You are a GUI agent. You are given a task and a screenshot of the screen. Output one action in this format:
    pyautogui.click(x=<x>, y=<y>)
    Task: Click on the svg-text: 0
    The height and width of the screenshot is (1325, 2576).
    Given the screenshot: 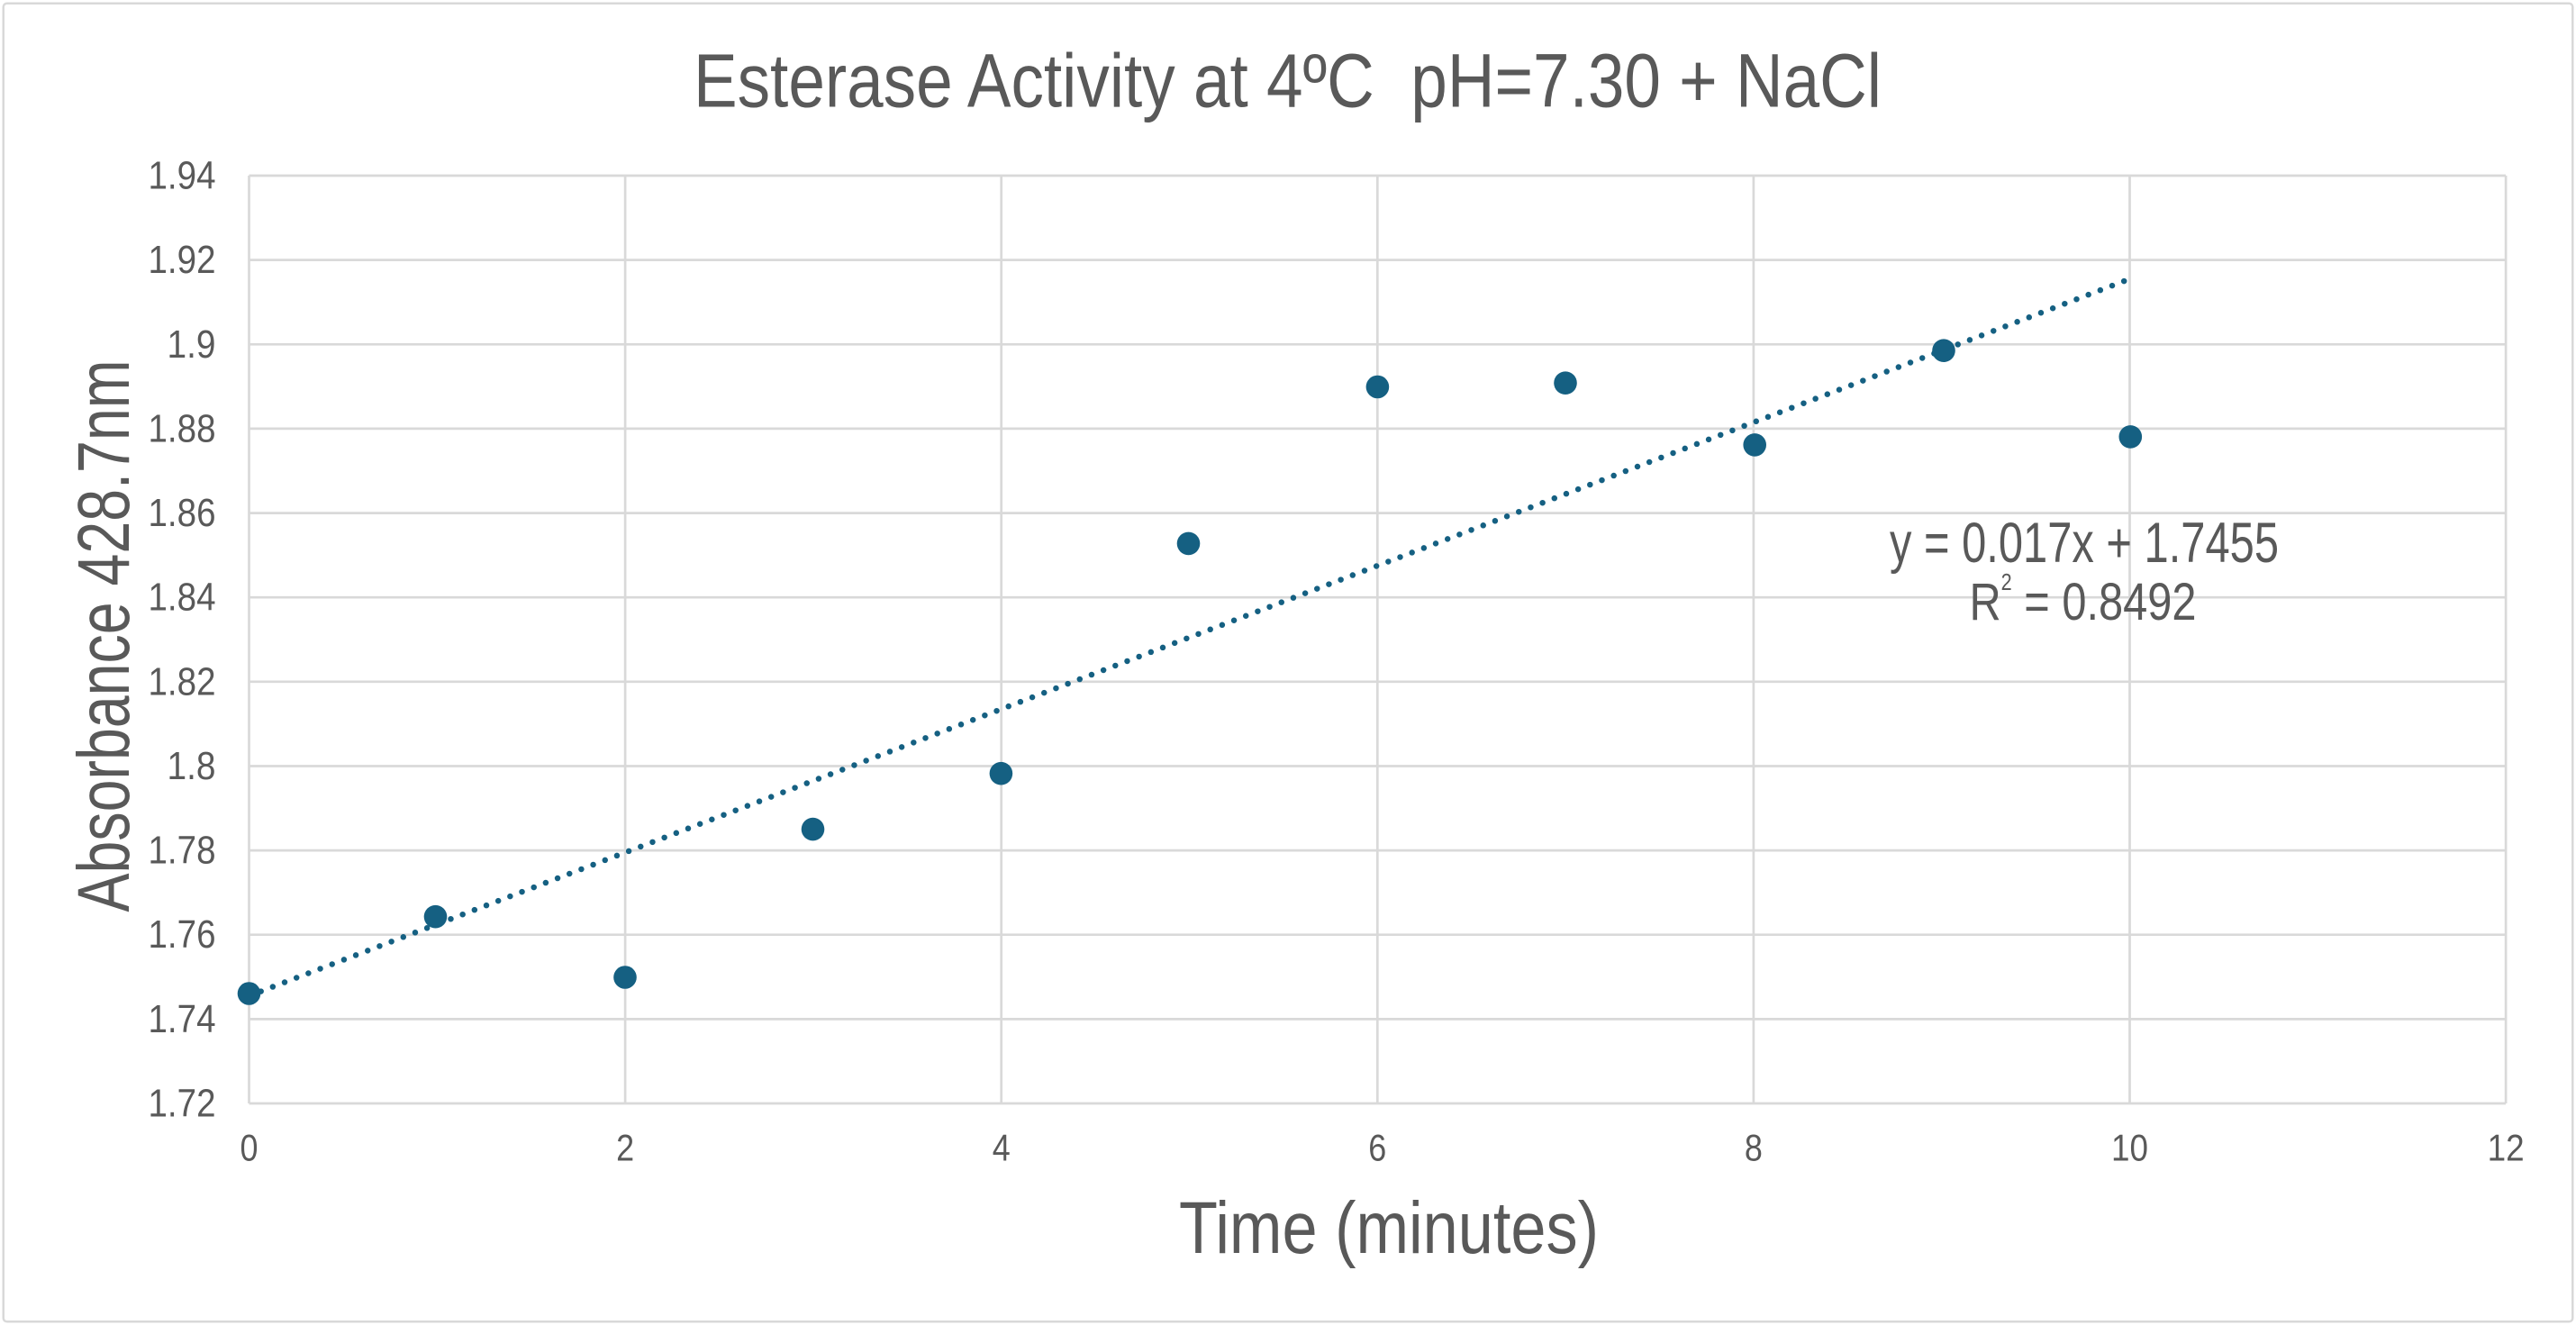 What is the action you would take?
    pyautogui.click(x=249, y=1148)
    